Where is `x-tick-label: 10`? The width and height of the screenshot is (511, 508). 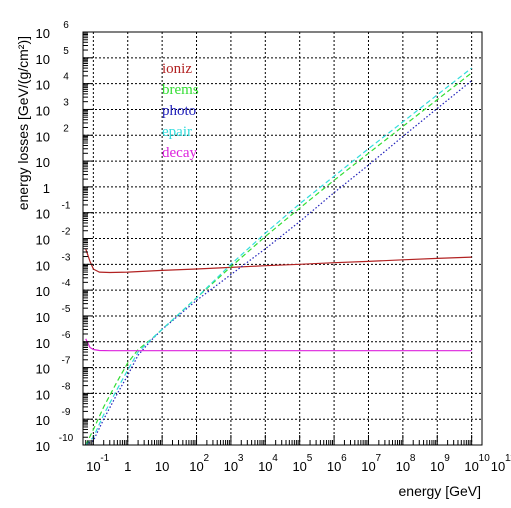 x-tick-label: 10 is located at coordinates (162, 466).